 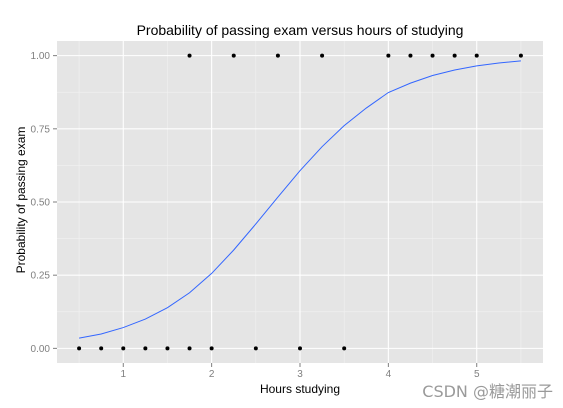 I want to click on x-tick-label: 3, so click(x=300, y=374).